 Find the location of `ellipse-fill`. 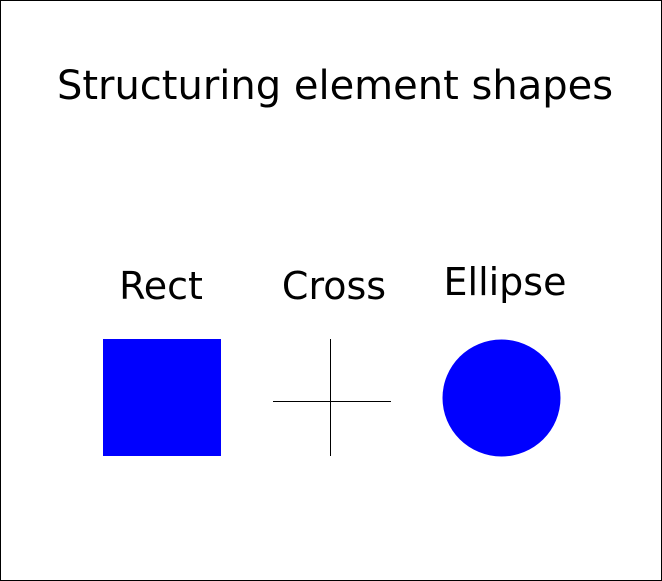

ellipse-fill is located at coordinates (501, 398).